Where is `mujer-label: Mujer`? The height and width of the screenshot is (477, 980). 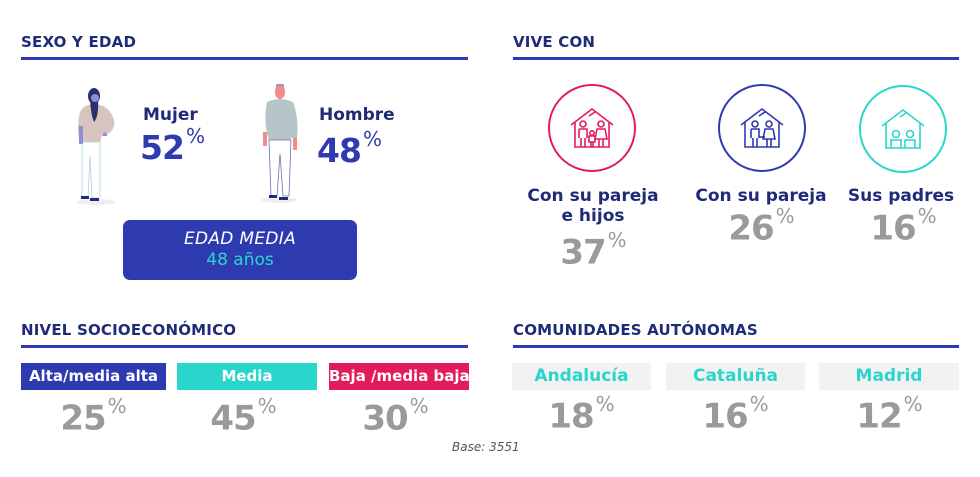 mujer-label: Mujer is located at coordinates (170, 115).